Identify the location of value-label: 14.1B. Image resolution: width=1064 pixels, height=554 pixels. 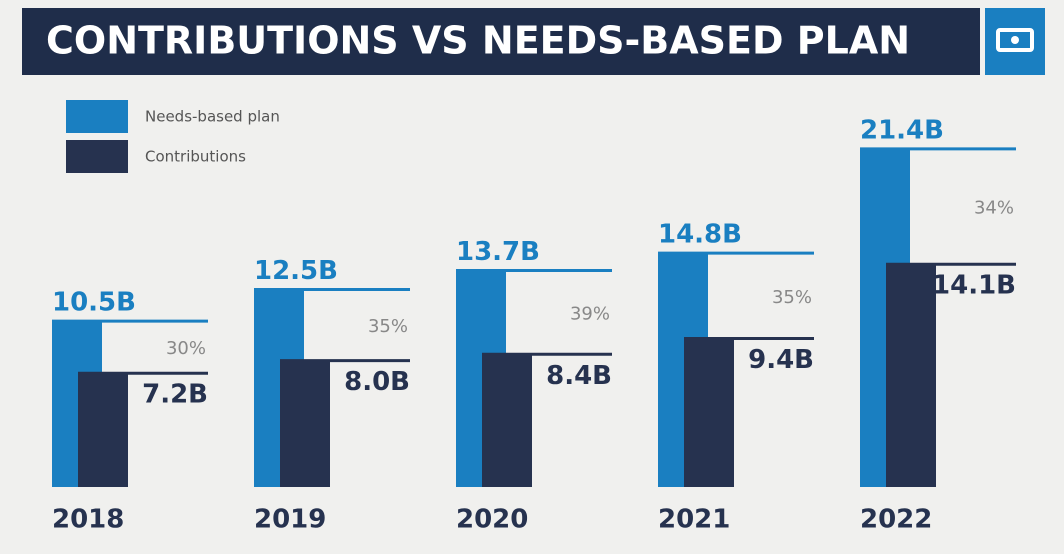
(974, 286).